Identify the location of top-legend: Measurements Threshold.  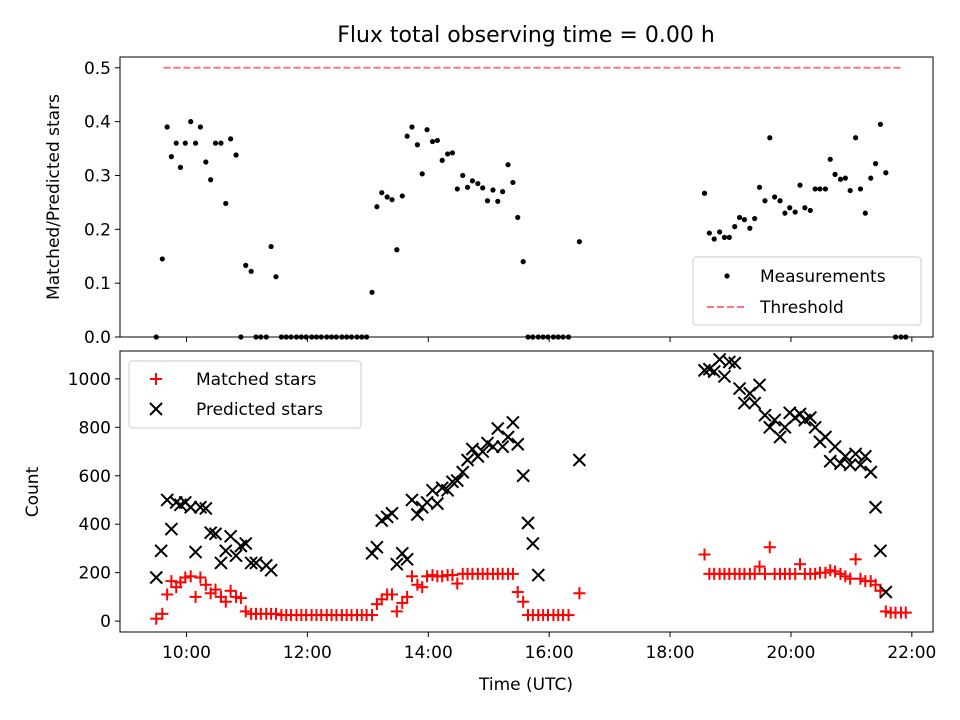
(807, 291).